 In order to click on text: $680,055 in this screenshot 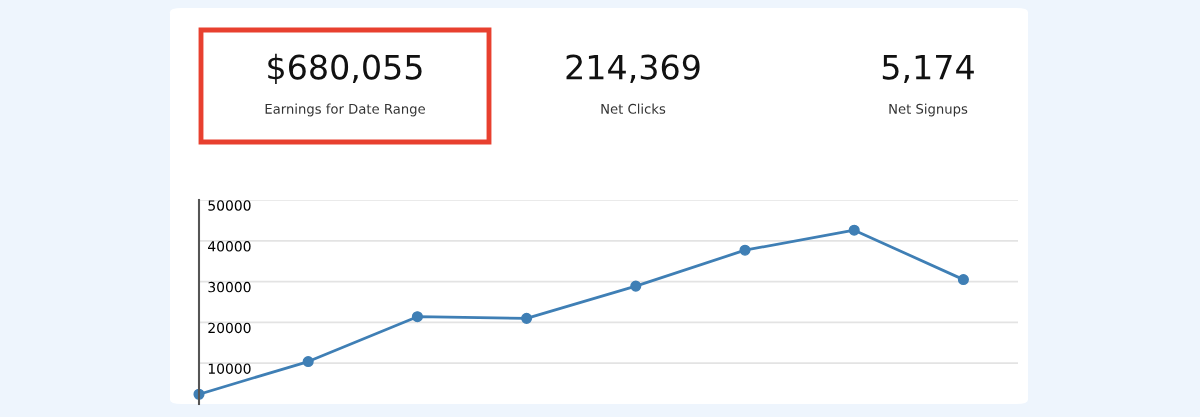, I will do `click(345, 69)`.